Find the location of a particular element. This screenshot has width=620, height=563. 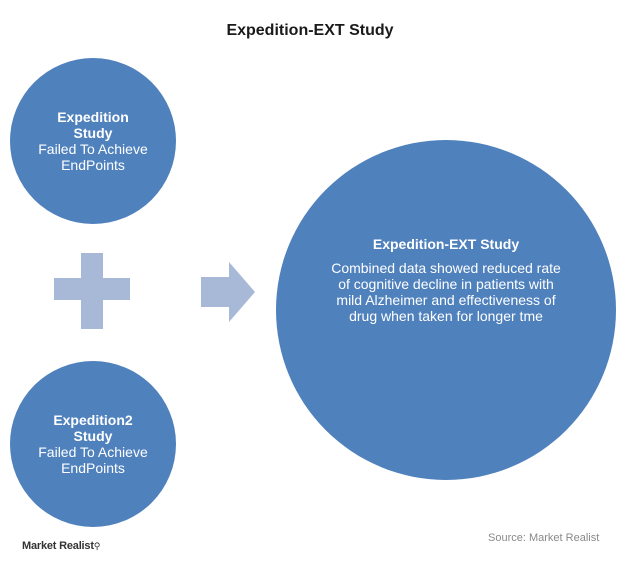

circle-heading: Expedition-EXT Study is located at coordinates (446, 244).